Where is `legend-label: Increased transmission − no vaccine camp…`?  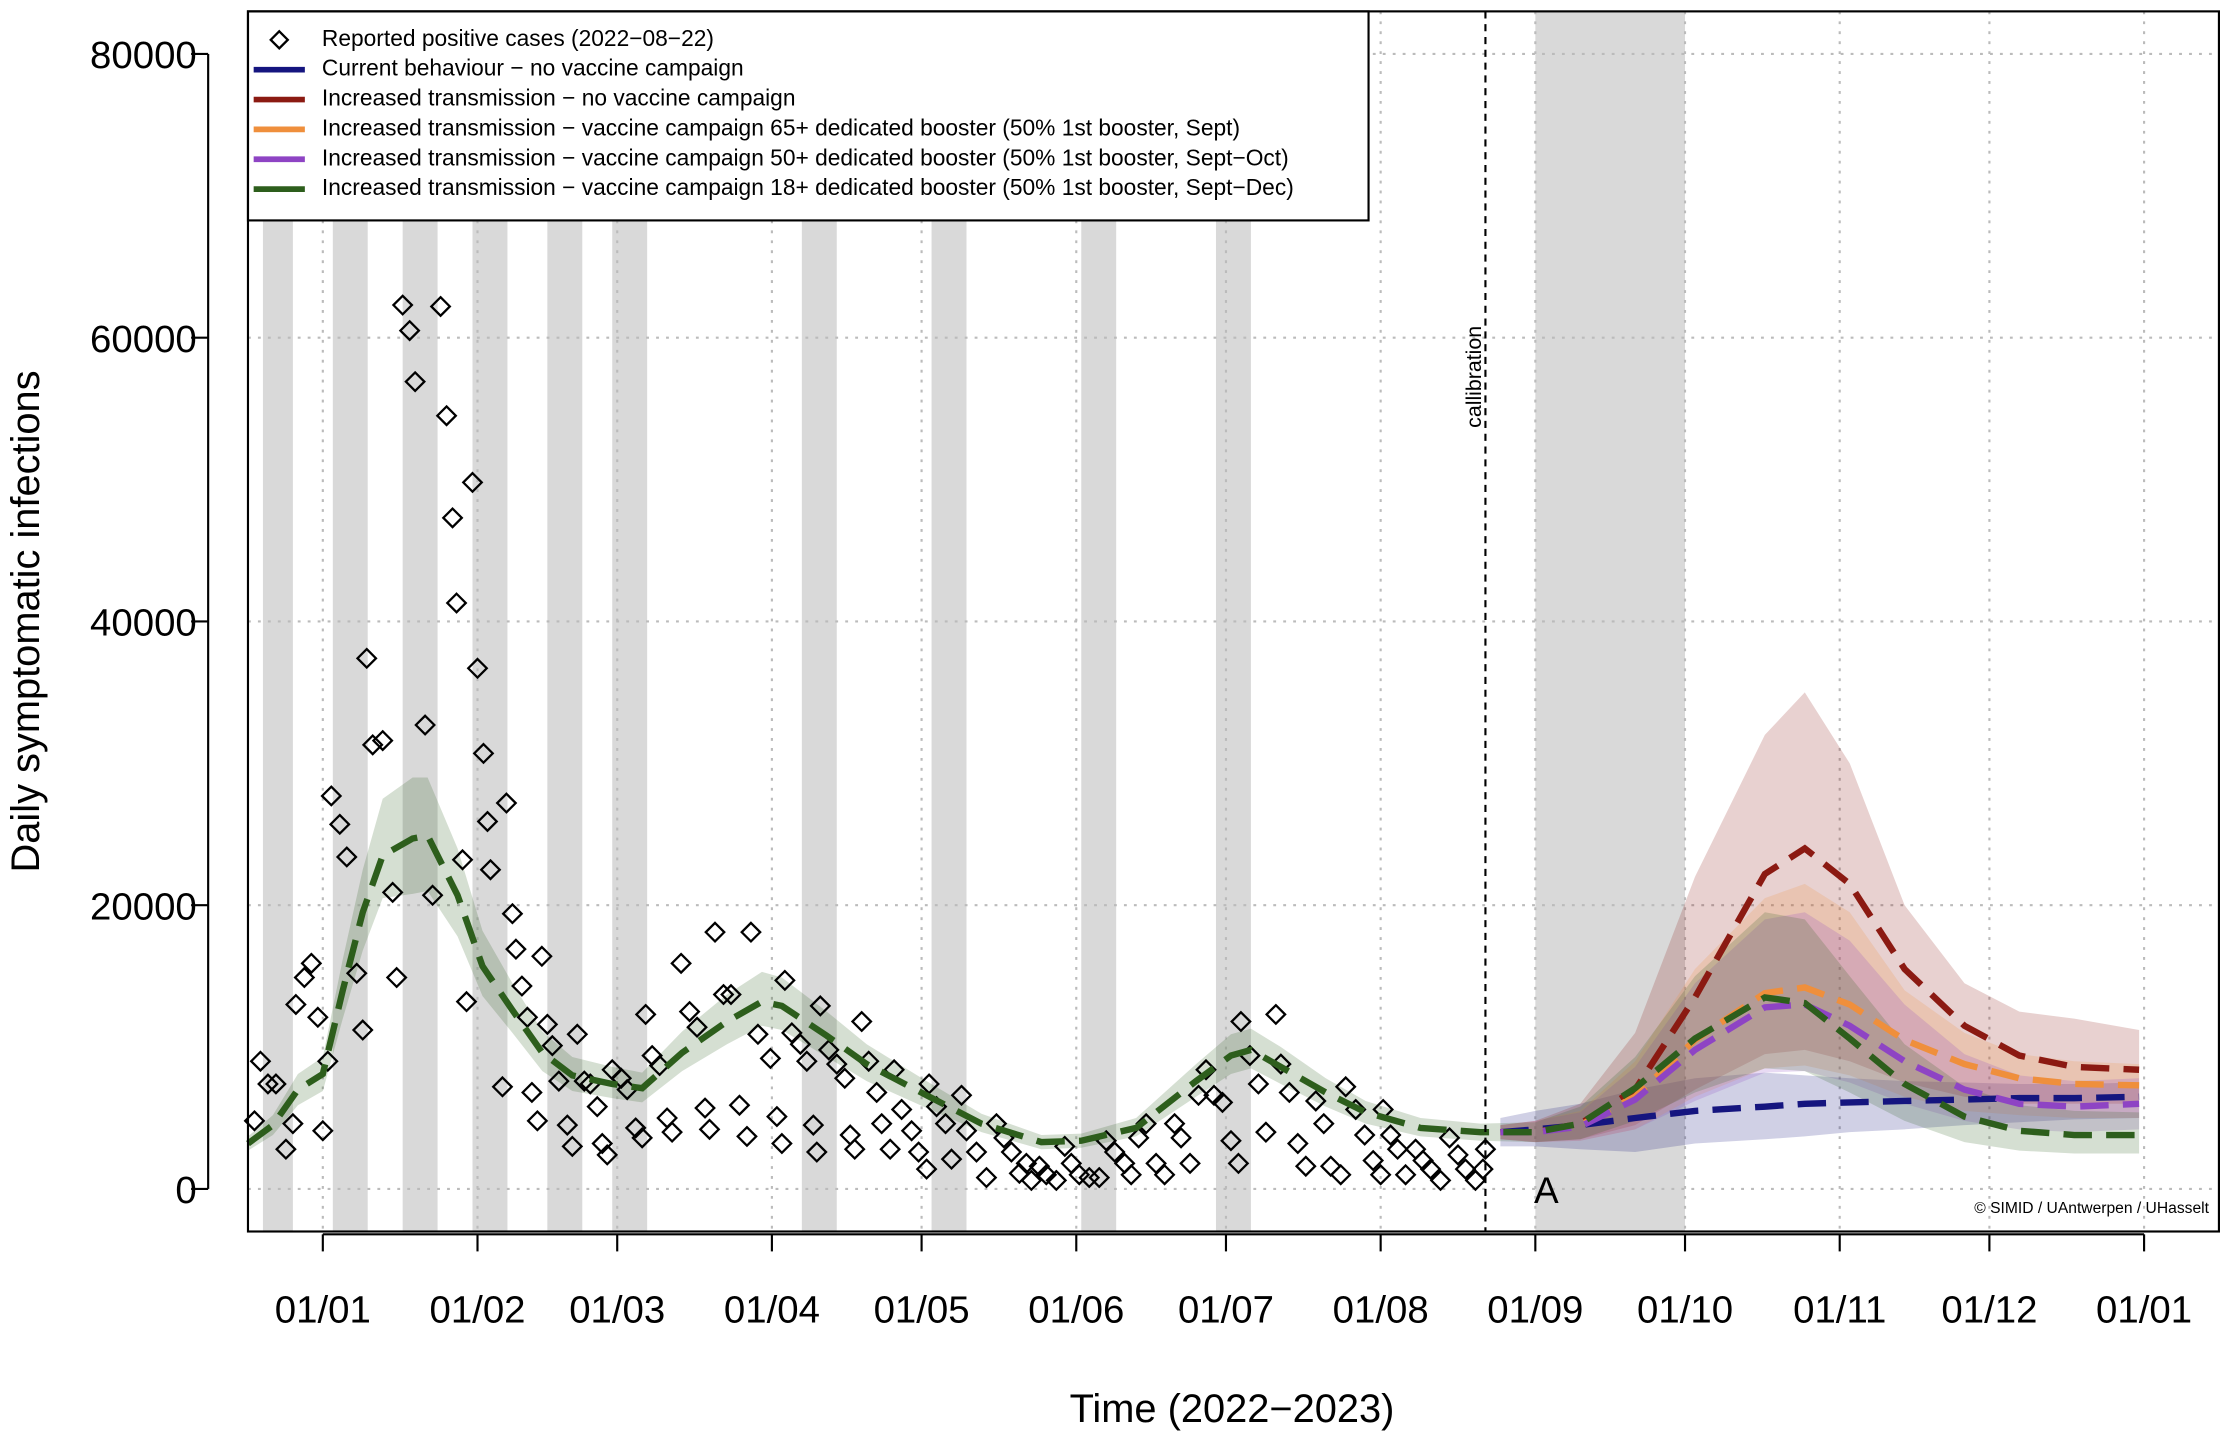
legend-label: Increased transmission − no vaccine camp… is located at coordinates (559, 98).